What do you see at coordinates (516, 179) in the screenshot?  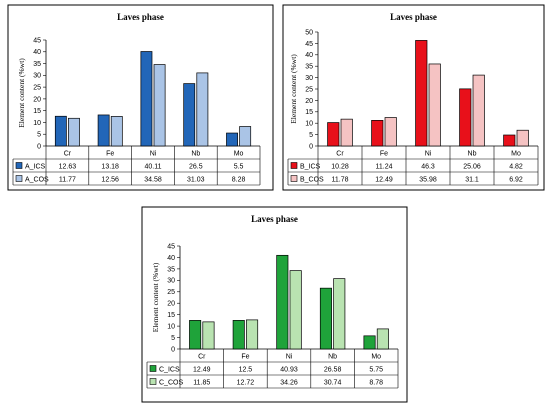 I see `data-label-B_COS-Mo: 6.92` at bounding box center [516, 179].